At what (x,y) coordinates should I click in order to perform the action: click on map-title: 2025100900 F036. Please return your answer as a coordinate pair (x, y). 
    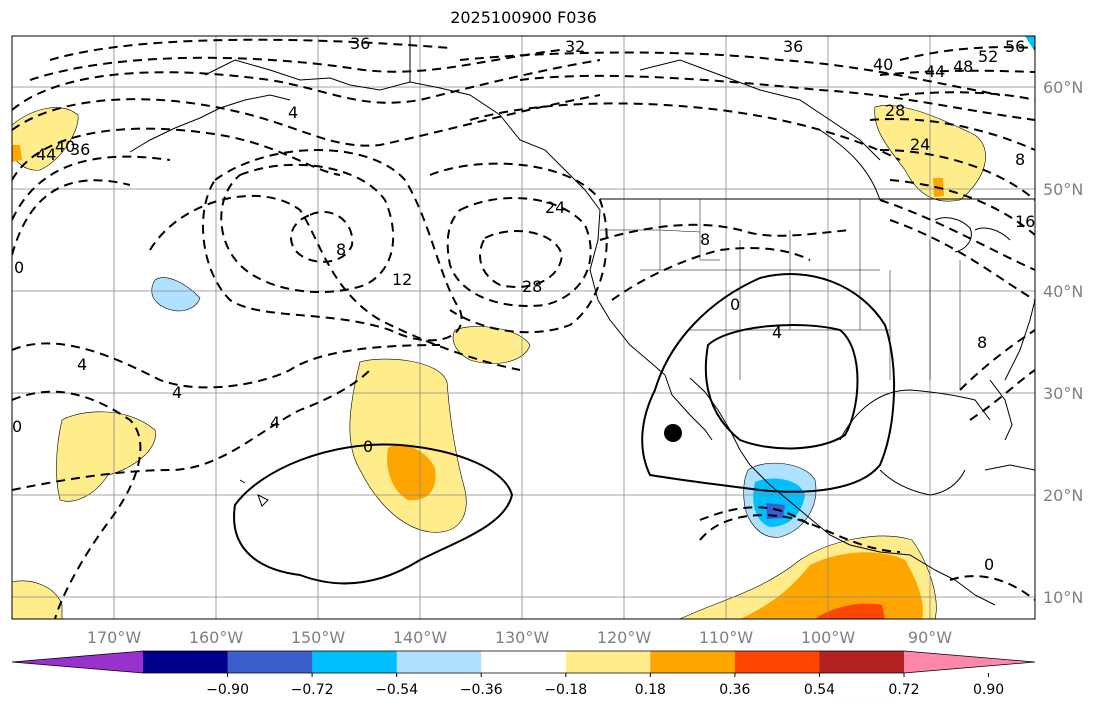
    Looking at the image, I should click on (523, 17).